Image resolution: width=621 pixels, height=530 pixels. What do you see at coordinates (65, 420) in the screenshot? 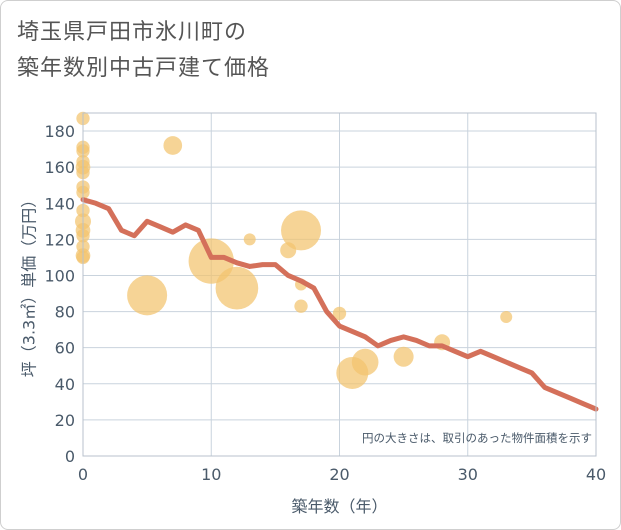
I see `y-tick-label-1: 20` at bounding box center [65, 420].